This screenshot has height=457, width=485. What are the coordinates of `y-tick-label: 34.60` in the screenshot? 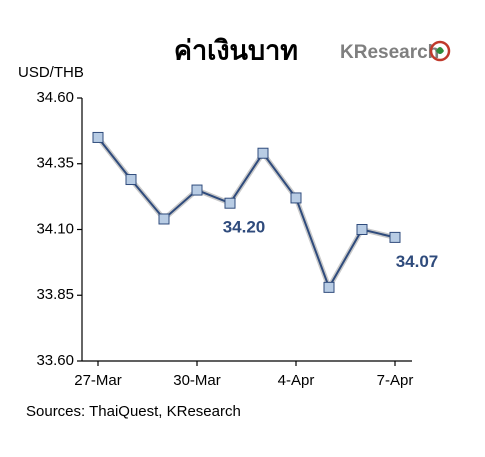 It's located at (55, 97).